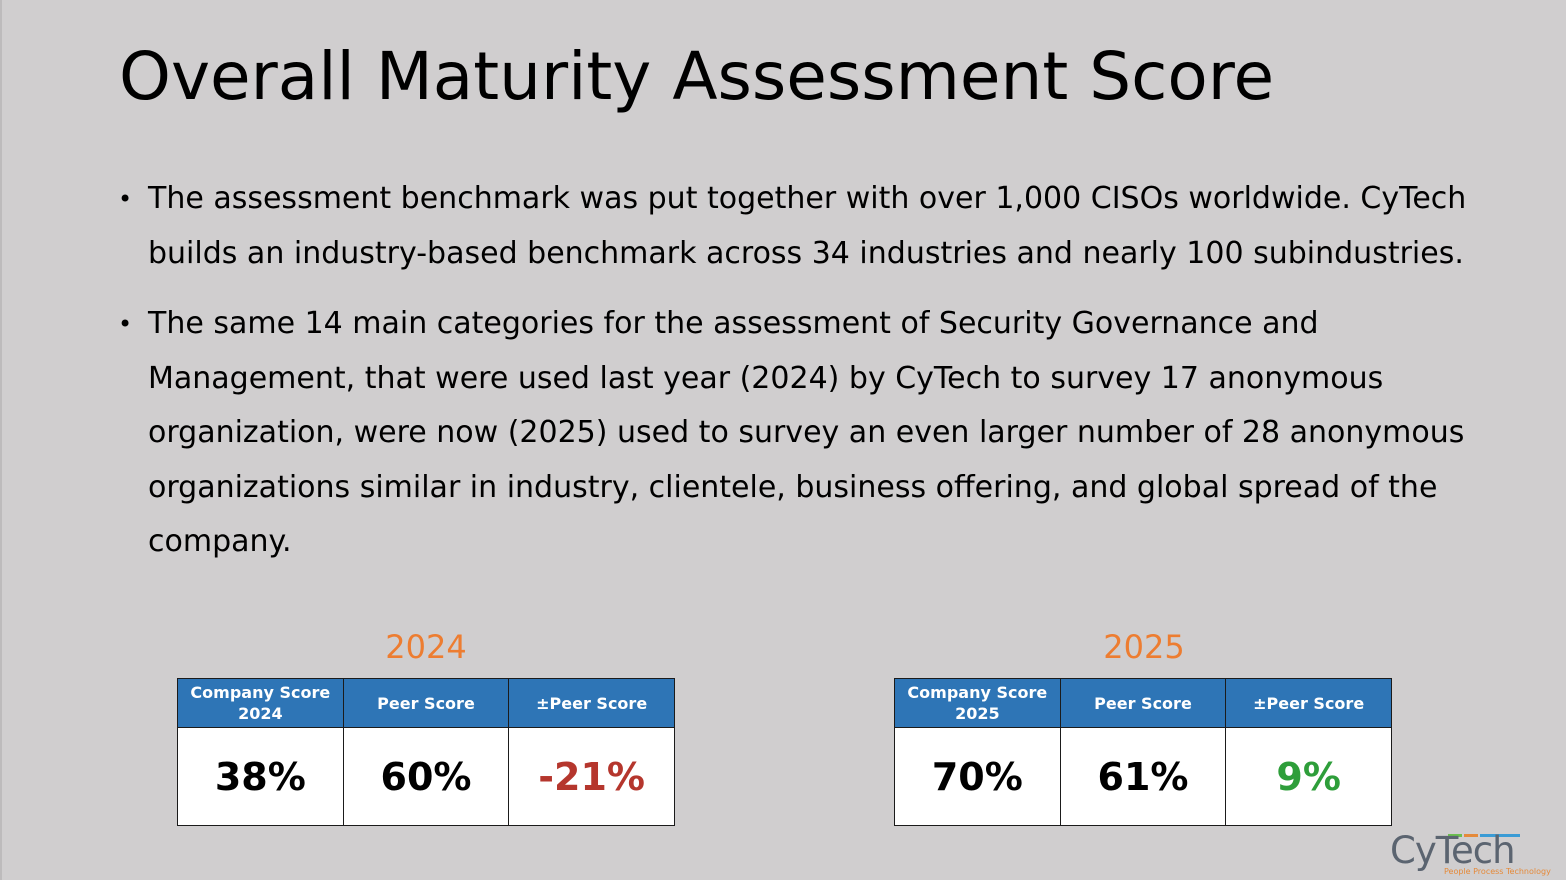  I want to click on peer-delta-value: 9%, so click(1308, 776).